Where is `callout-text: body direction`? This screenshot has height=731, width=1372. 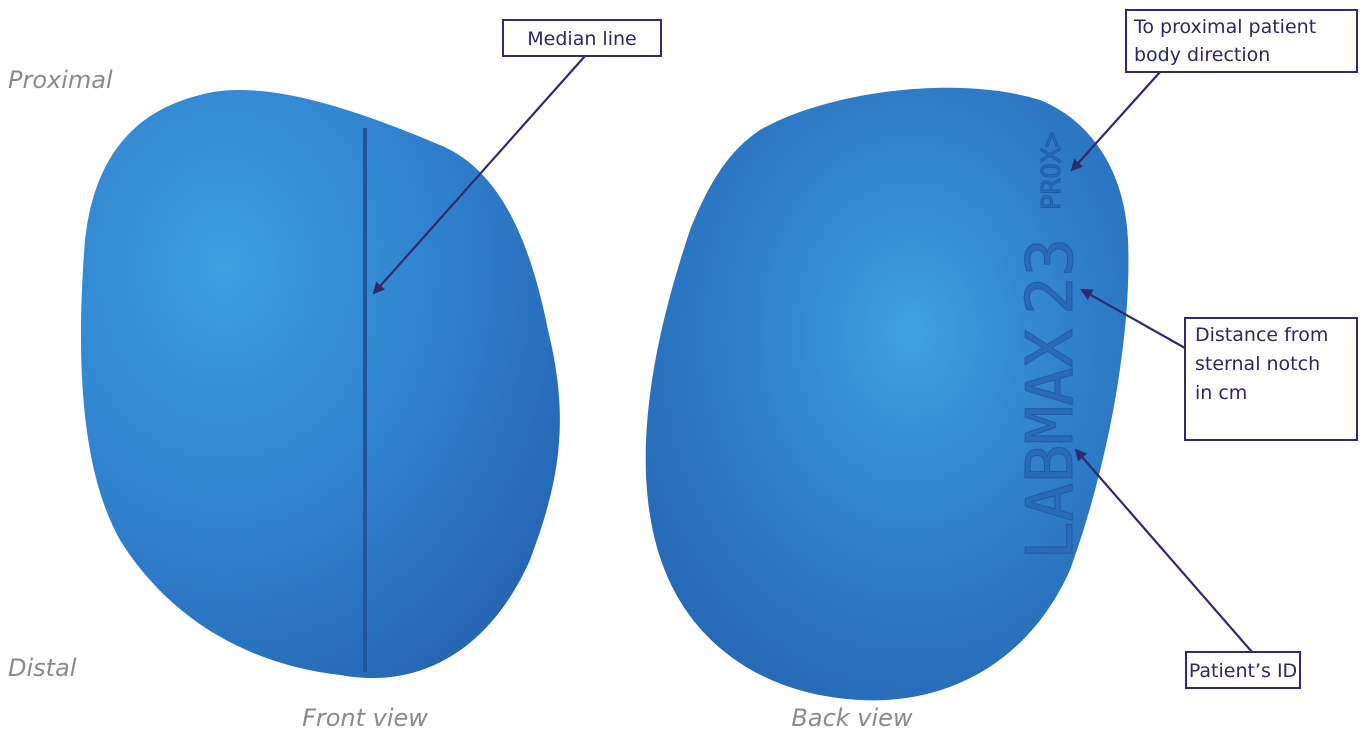 callout-text: body direction is located at coordinates (1202, 55).